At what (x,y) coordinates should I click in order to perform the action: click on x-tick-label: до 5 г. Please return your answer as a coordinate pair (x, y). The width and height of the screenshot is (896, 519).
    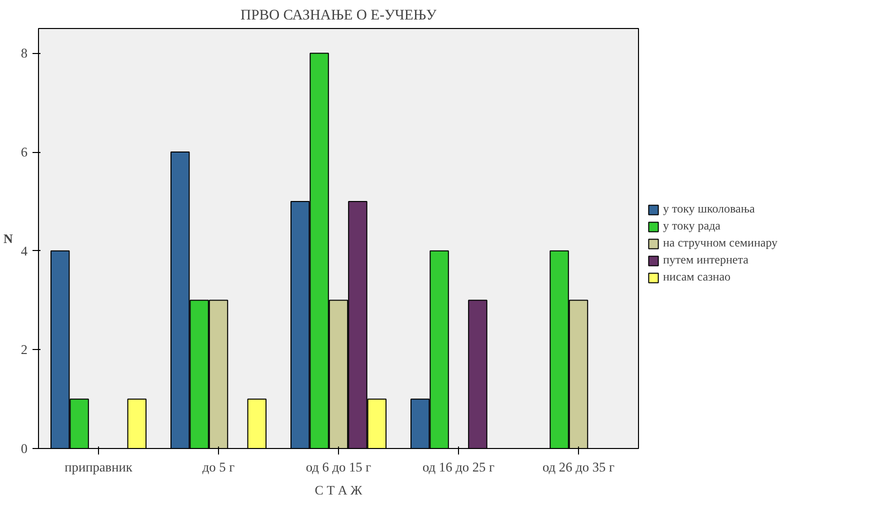
    Looking at the image, I should click on (219, 467).